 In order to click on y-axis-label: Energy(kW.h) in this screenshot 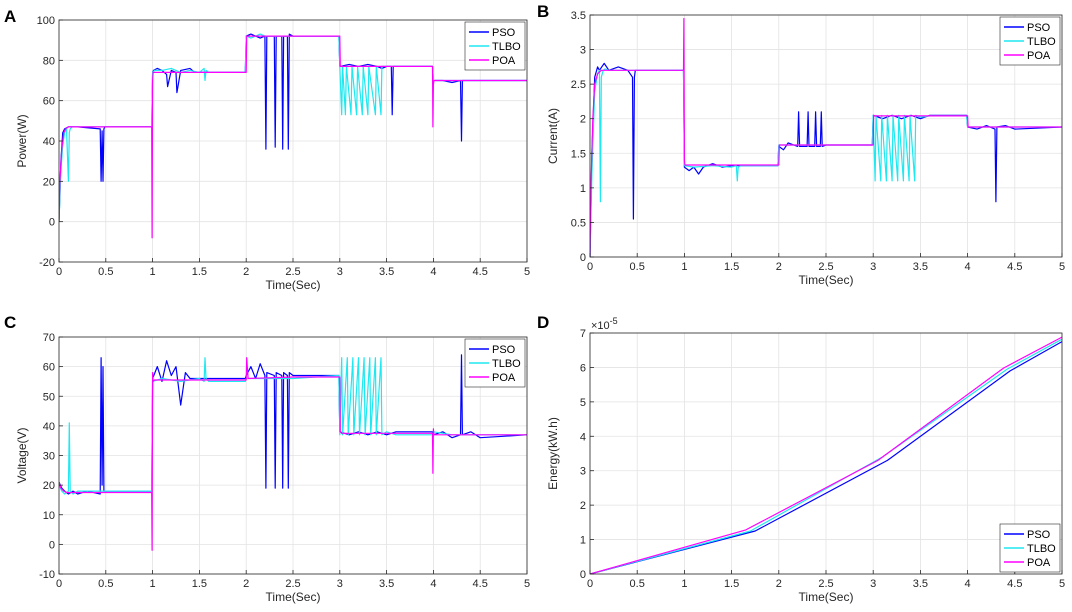, I will do `click(553, 453)`.